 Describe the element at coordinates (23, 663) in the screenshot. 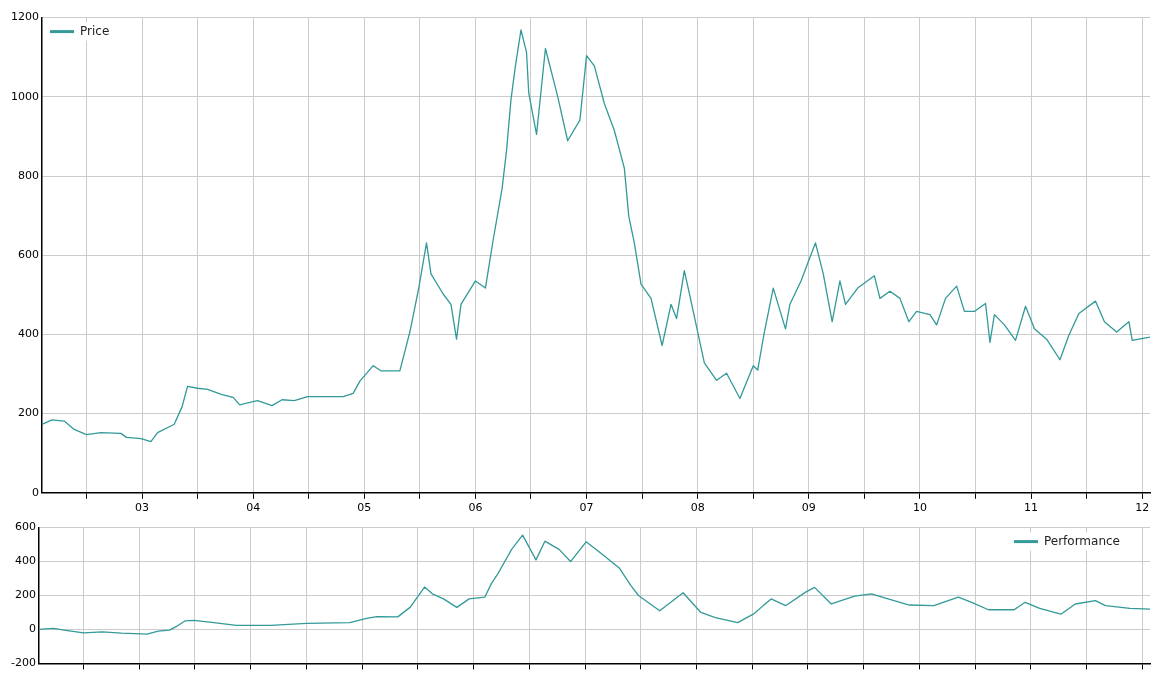

I see `y-tick-label: -200` at that location.